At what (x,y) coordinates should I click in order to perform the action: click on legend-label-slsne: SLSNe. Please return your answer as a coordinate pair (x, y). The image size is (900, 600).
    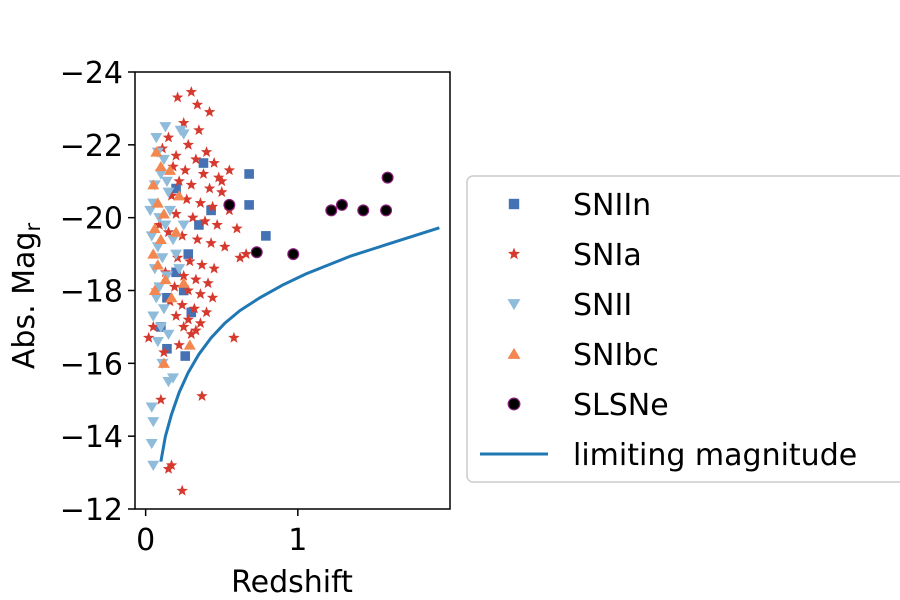
    Looking at the image, I should click on (621, 405).